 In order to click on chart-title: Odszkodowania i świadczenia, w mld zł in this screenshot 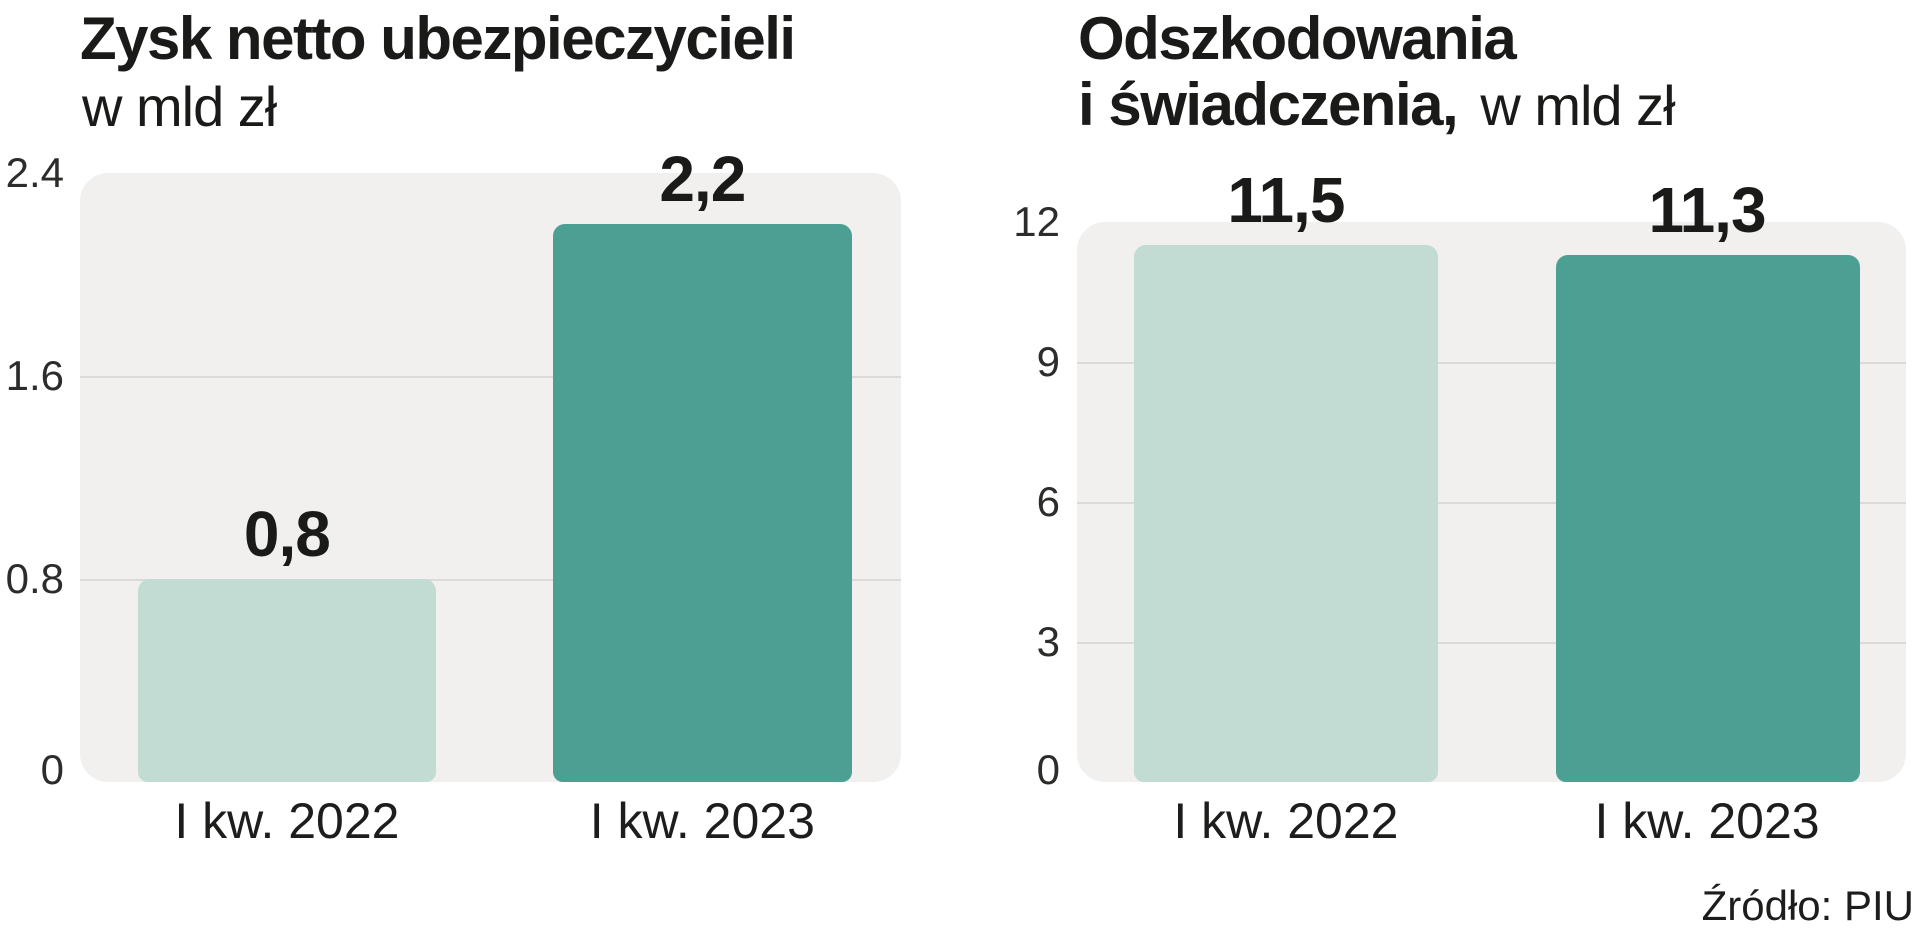, I will do `click(1377, 72)`.